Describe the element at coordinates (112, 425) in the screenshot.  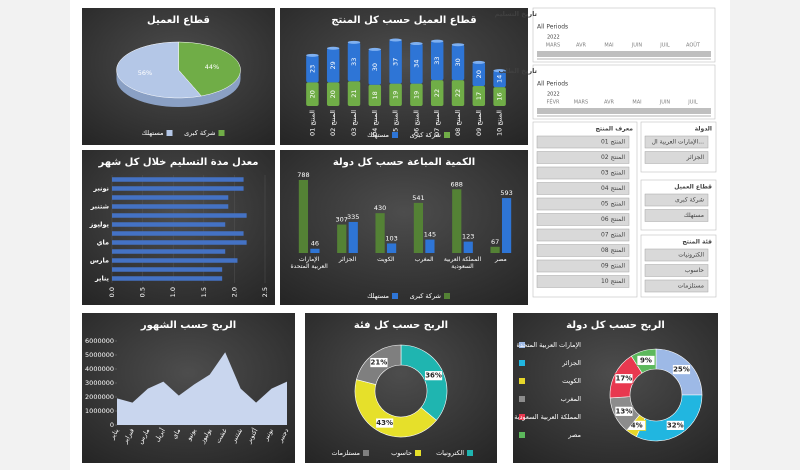
I see `y-tick-label: 0` at that location.